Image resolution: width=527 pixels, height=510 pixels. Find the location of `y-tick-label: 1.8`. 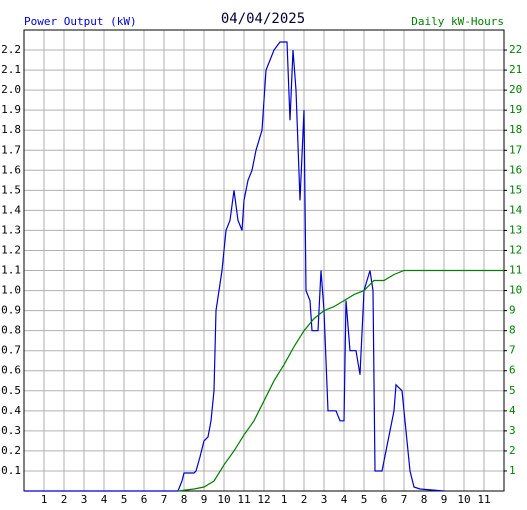

y-tick-label: 1.8 is located at coordinates (11, 129).